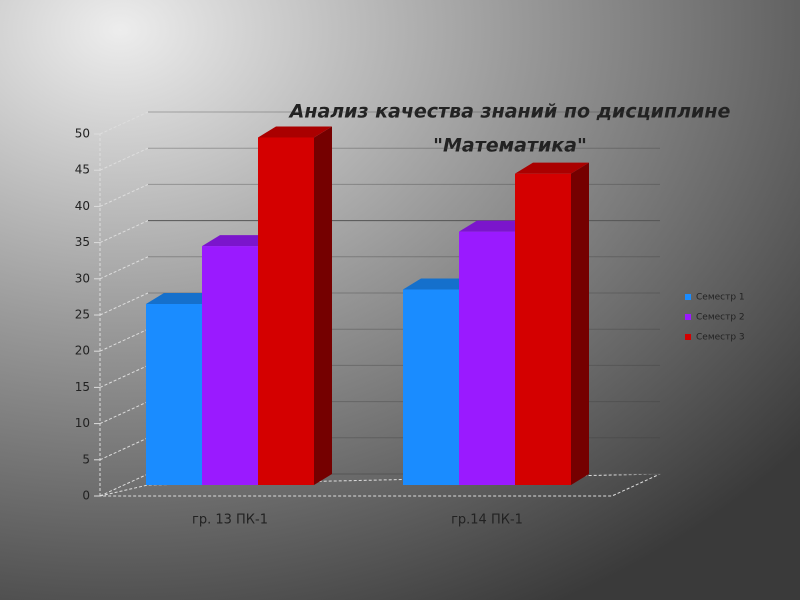 This screenshot has height=604, width=800. Describe the element at coordinates (82, 423) in the screenshot. I see `y-tick-label: 10` at that location.